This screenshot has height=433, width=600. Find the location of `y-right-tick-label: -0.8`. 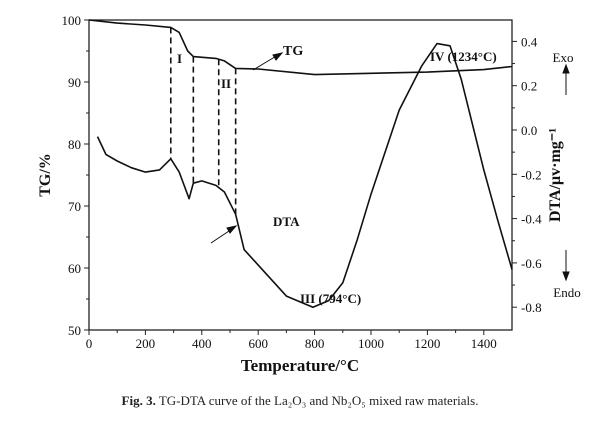

y-right-tick-label: -0.8 is located at coordinates (531, 307).